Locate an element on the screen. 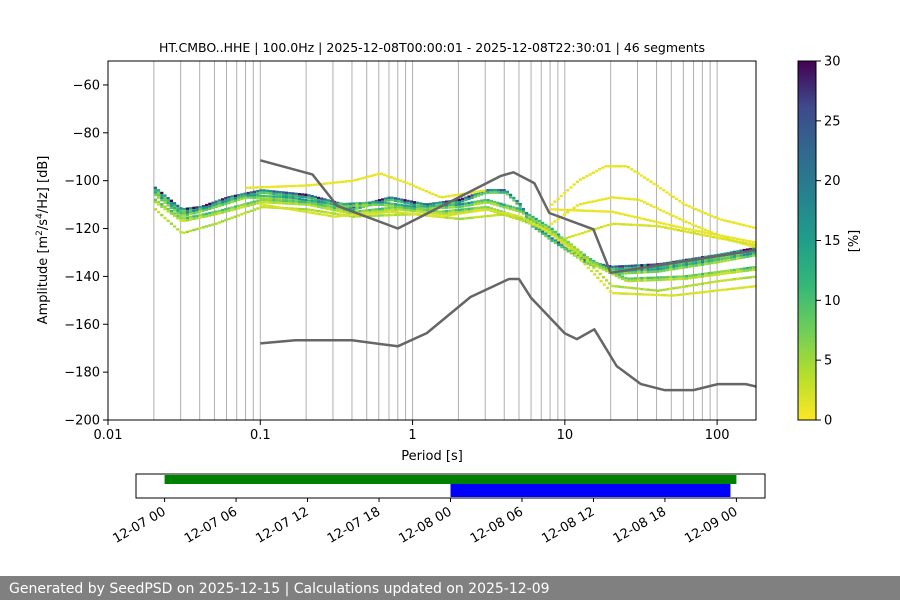 The height and width of the screenshot is (601, 900). y-axis: −60−80−100−120−140−160−180−200 is located at coordinates (86, 253).